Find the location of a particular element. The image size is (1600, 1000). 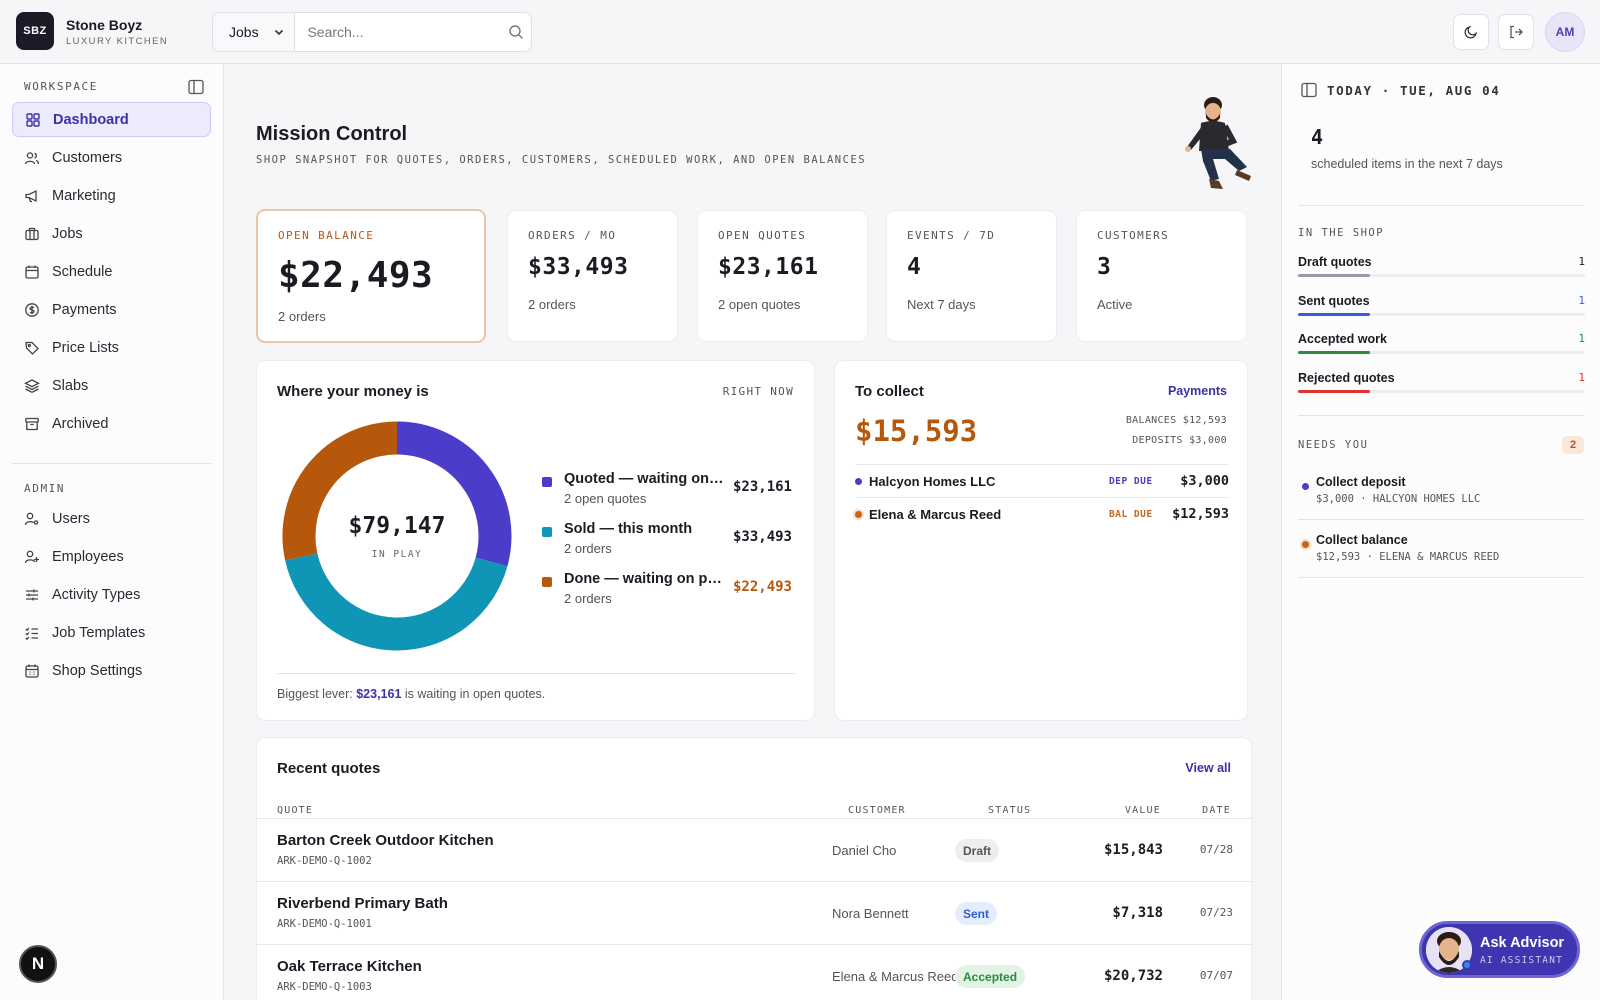

payments-link: Payments is located at coordinates (1197, 391).